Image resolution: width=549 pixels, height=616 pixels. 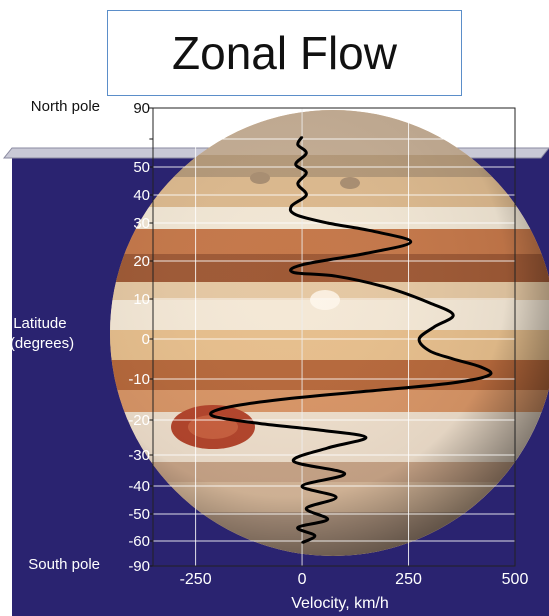 What do you see at coordinates (141, 195) in the screenshot?
I see `y-tick-label: 40` at bounding box center [141, 195].